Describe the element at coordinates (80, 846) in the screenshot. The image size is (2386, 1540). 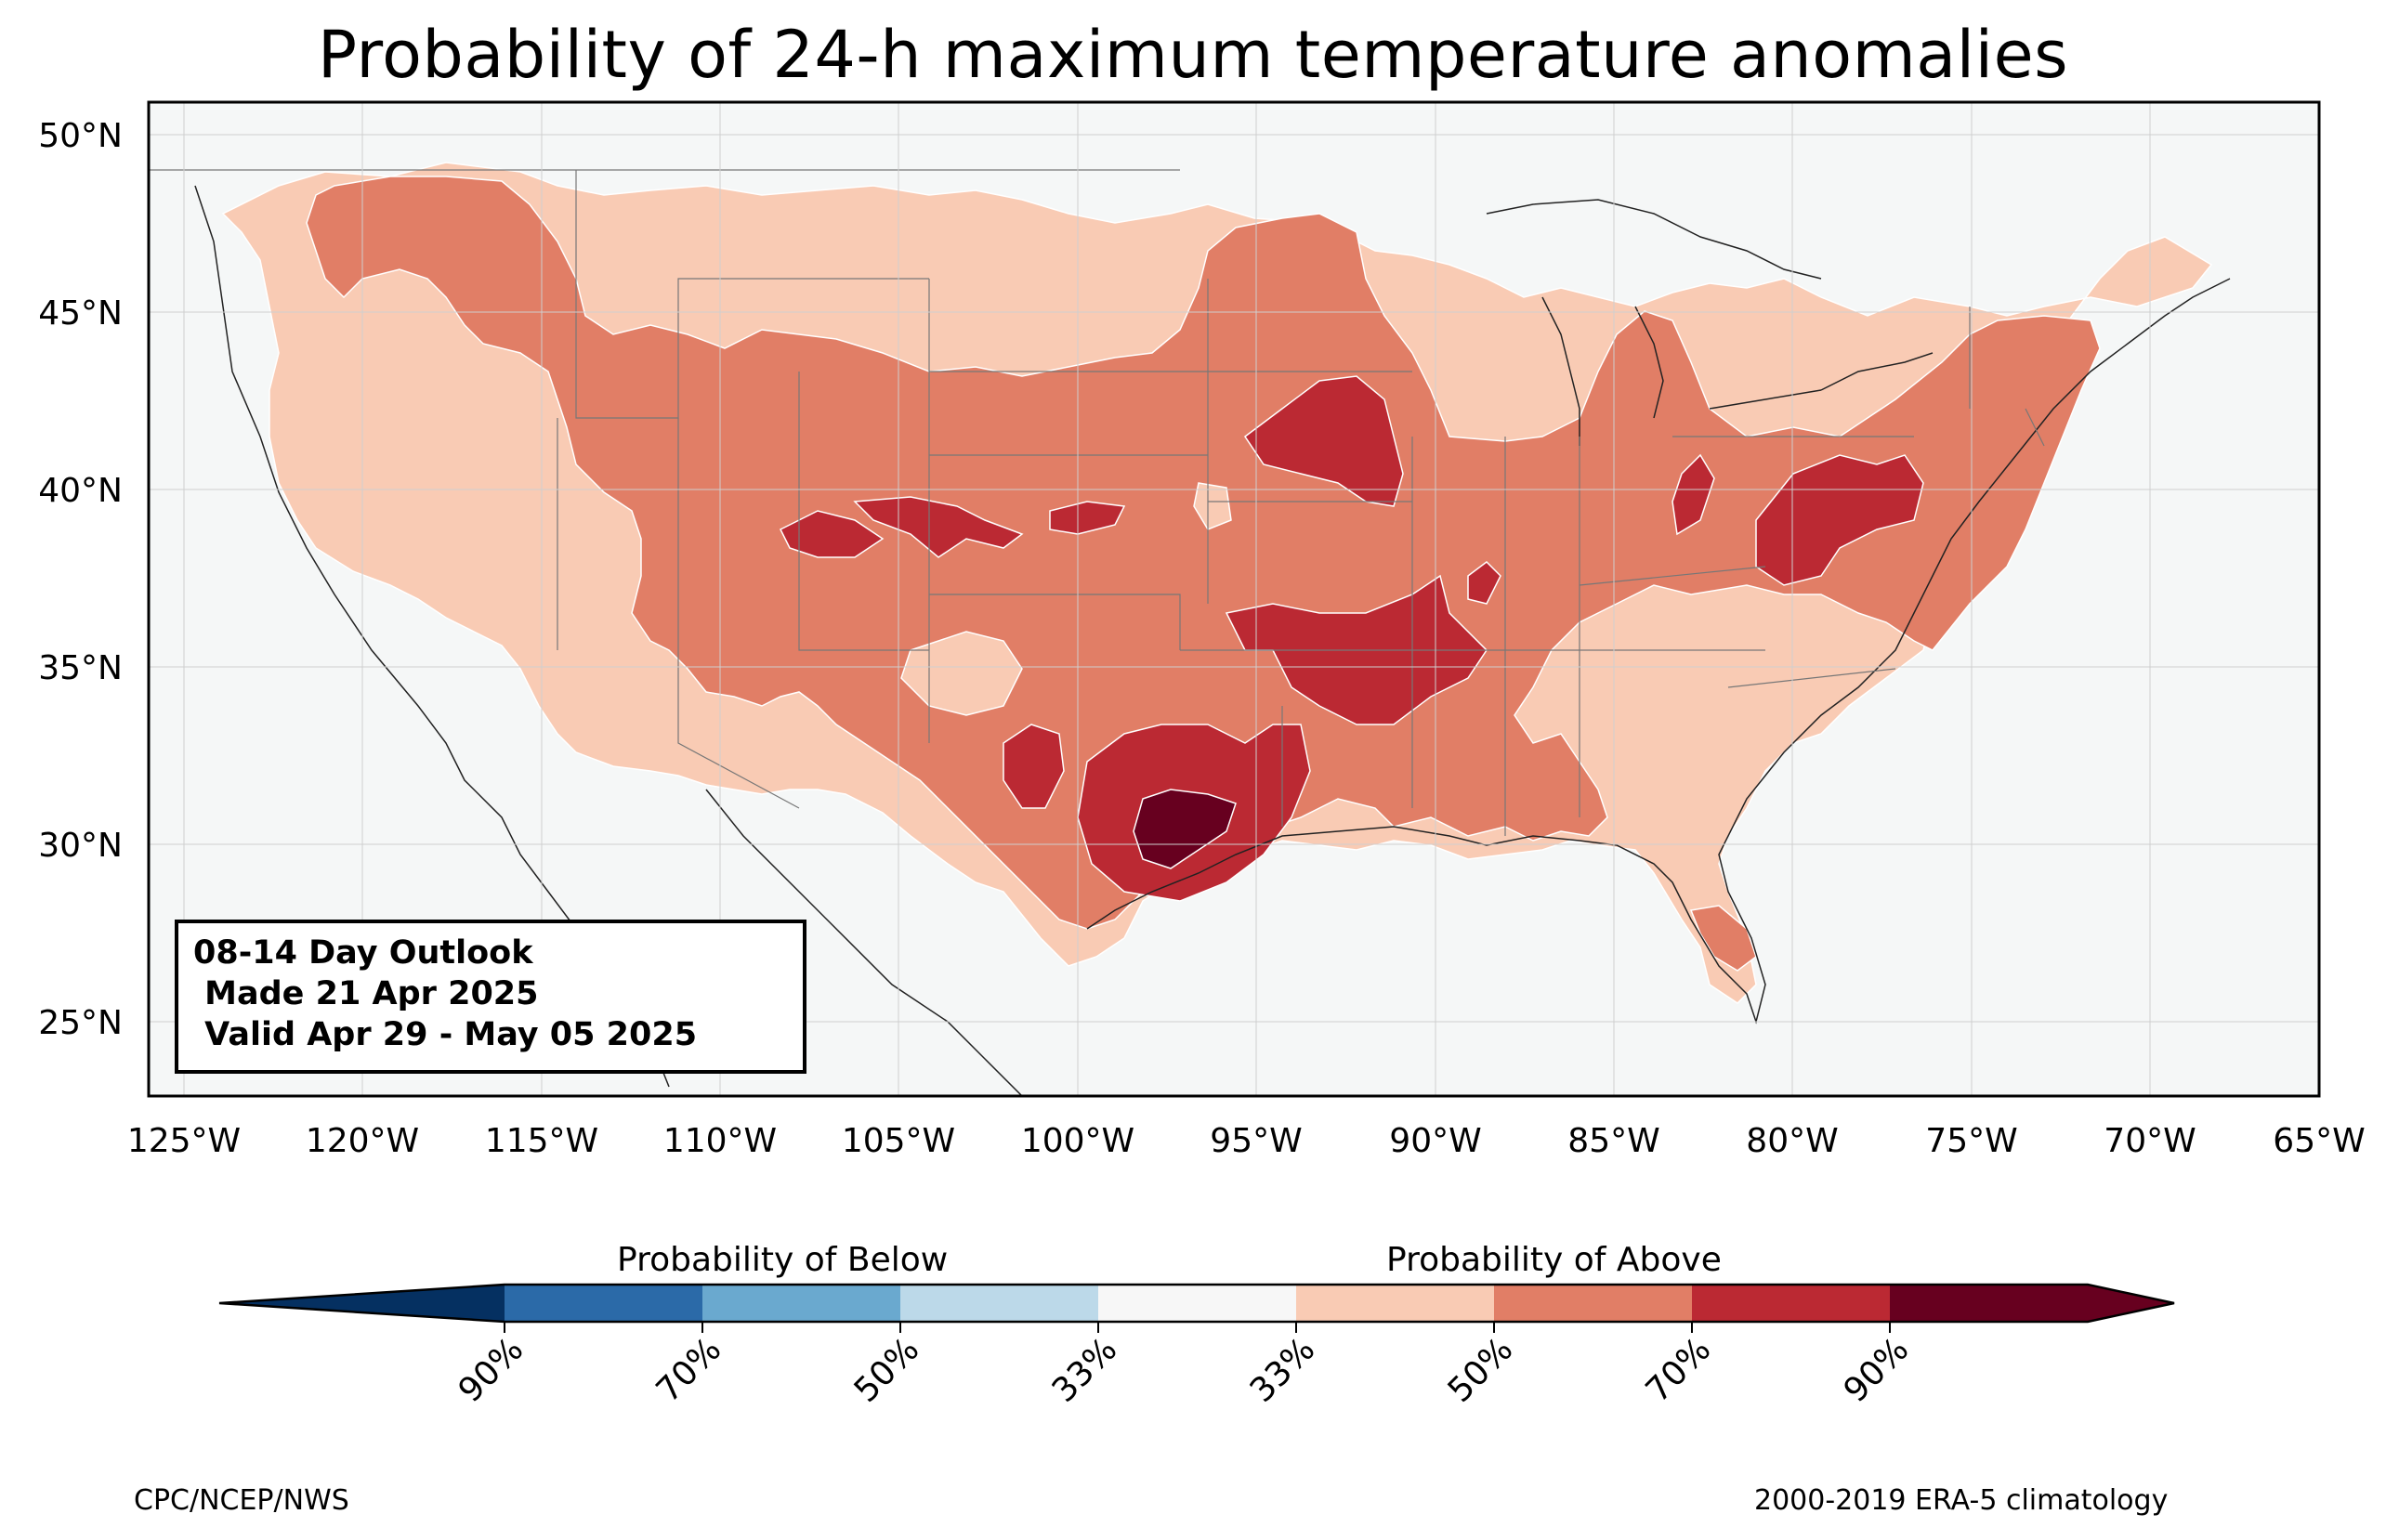
I see `lat-tick-label: 30°N` at that location.